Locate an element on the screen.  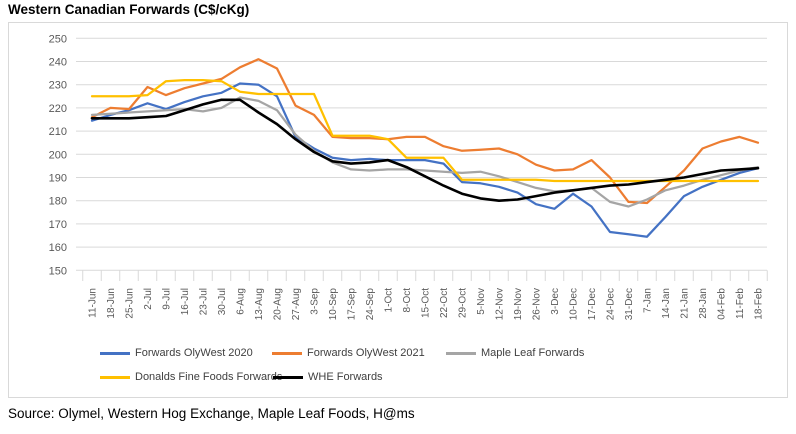
svg-text: 16-Jul is located at coordinates (185, 301).